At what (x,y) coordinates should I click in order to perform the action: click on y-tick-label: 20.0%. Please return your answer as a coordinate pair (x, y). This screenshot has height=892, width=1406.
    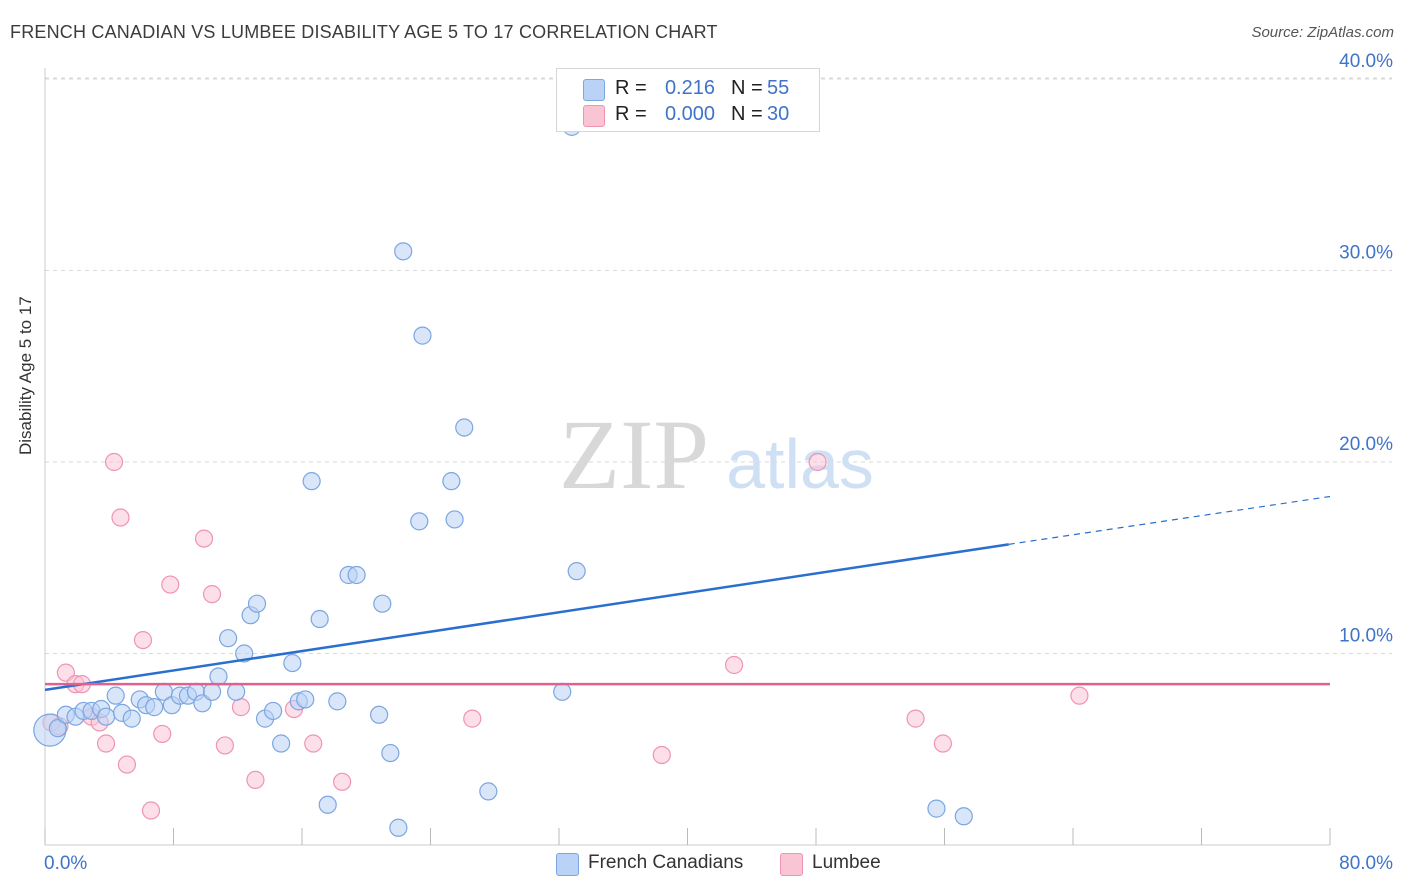
    Looking at the image, I should click on (1366, 444).